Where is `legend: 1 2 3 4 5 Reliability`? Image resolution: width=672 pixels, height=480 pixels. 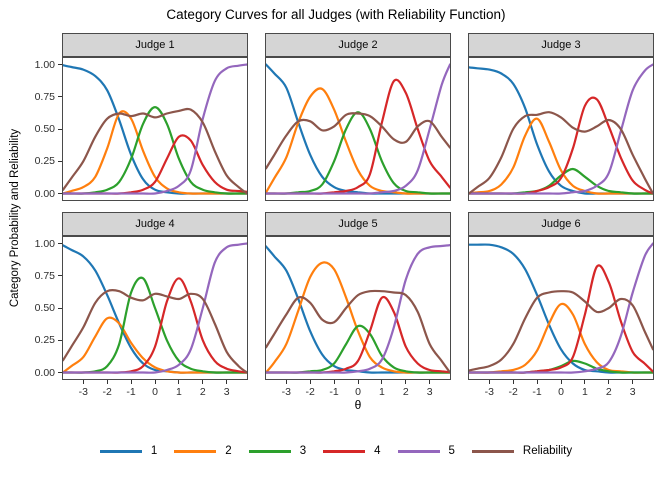 legend: 1 2 3 4 5 Reliability is located at coordinates (336, 451).